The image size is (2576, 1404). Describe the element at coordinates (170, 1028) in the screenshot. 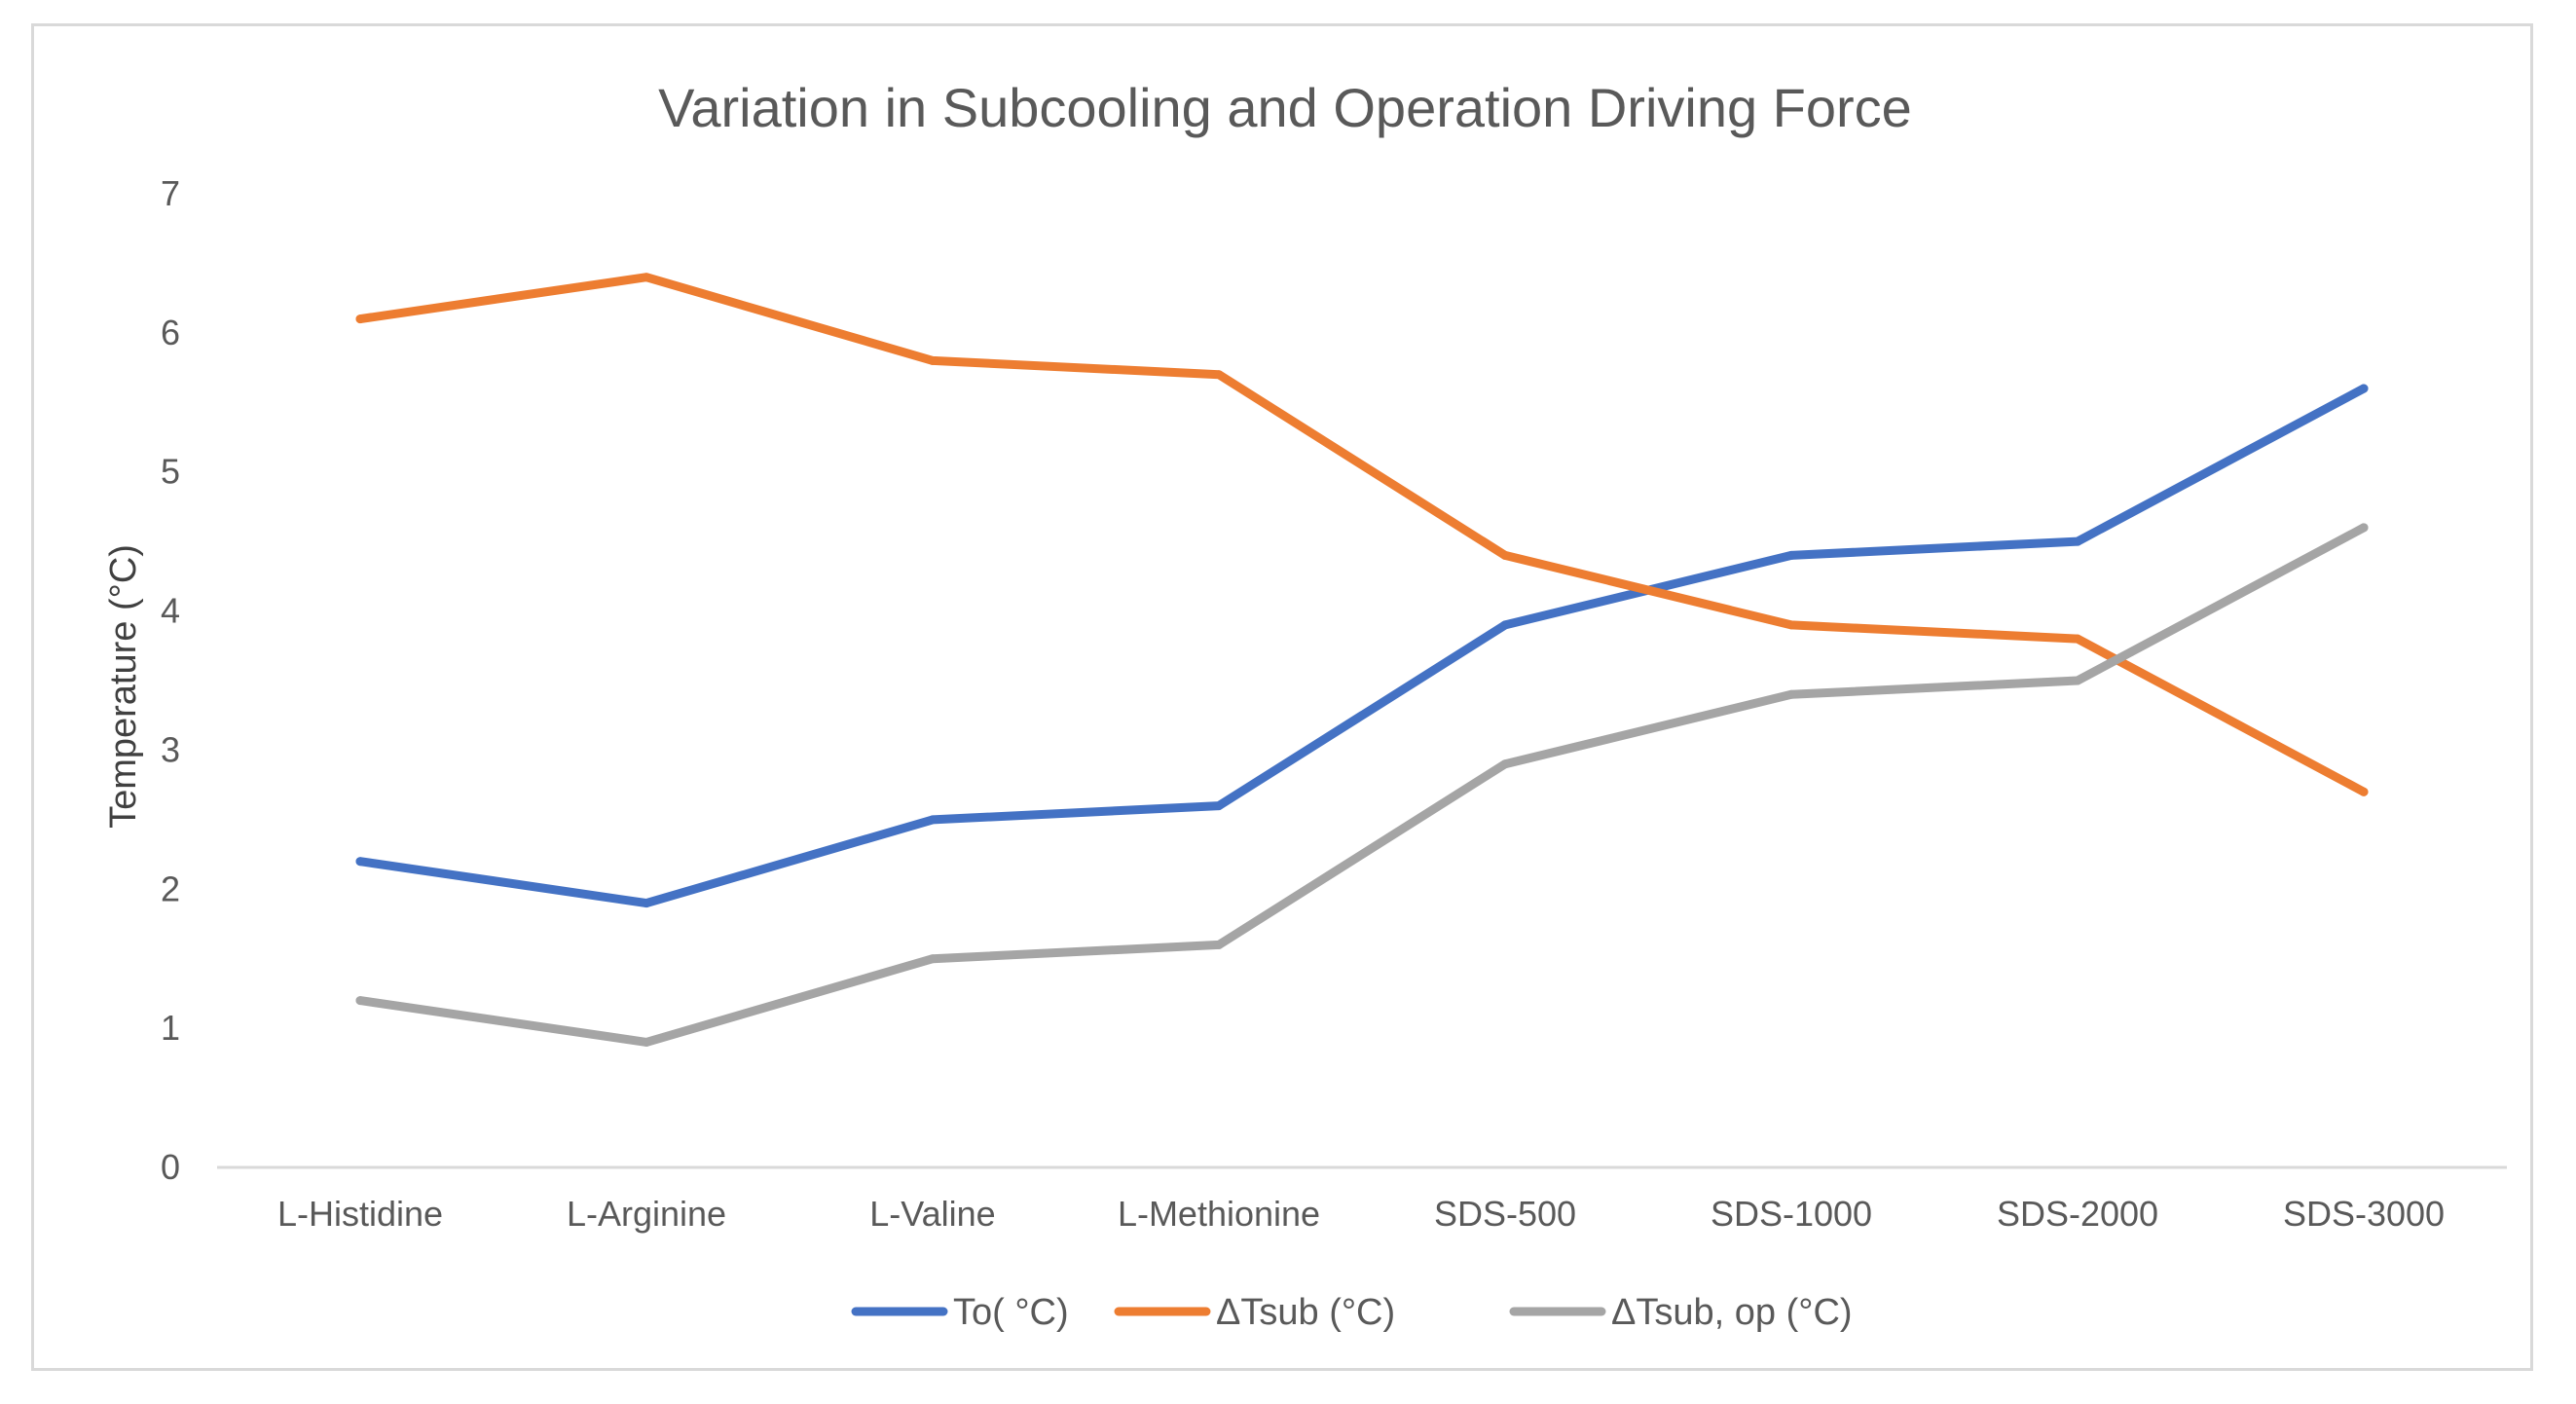

I see `y-tick-label: 1` at that location.